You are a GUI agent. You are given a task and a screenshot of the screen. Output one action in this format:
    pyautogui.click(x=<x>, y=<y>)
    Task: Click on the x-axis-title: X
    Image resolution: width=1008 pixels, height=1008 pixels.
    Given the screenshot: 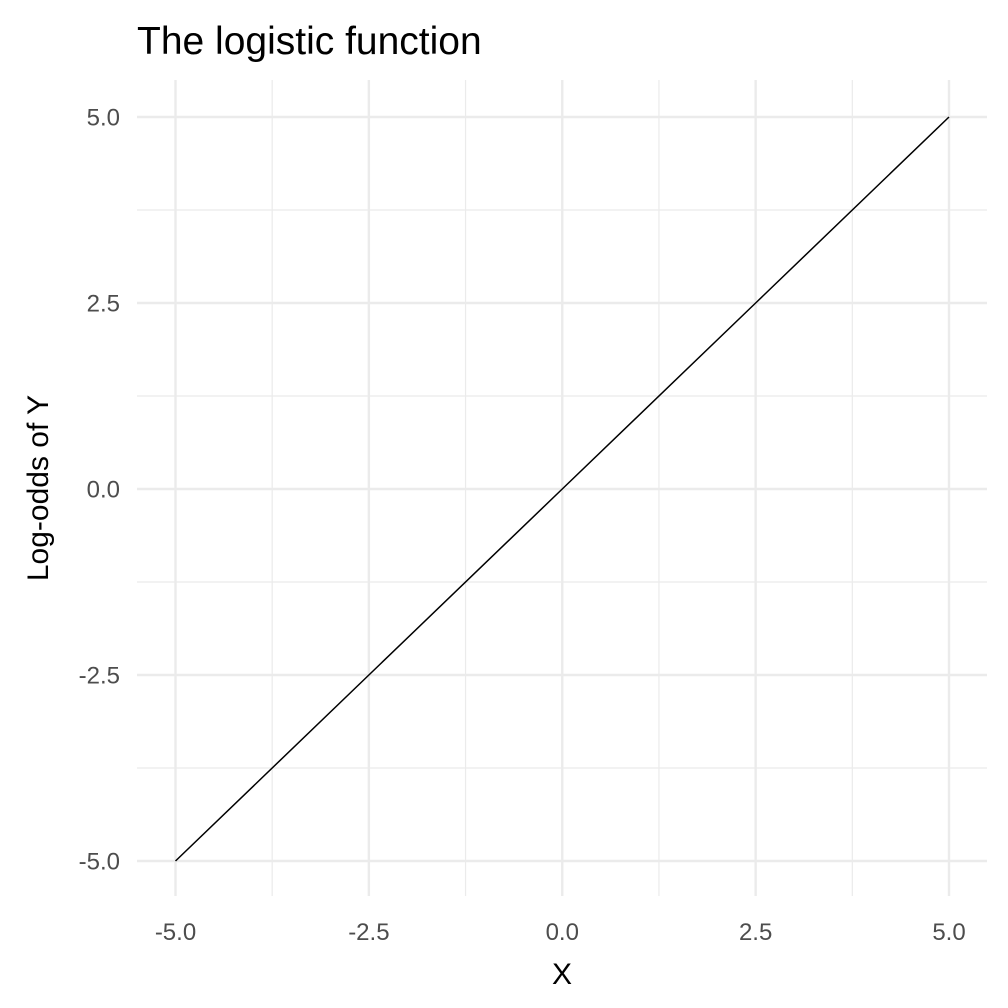 What is the action you would take?
    pyautogui.click(x=562, y=974)
    